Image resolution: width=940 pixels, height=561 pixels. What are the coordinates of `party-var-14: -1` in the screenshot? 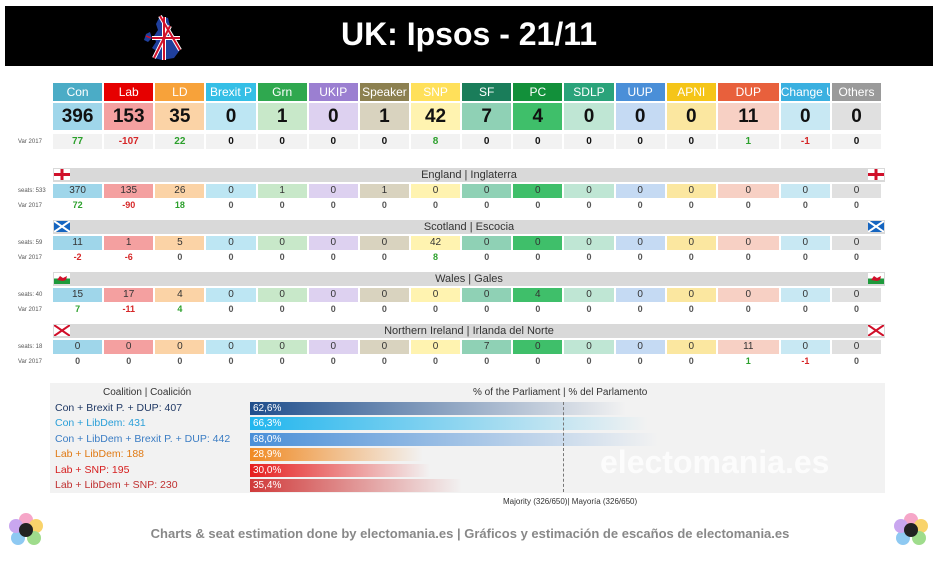 It's located at (805, 141).